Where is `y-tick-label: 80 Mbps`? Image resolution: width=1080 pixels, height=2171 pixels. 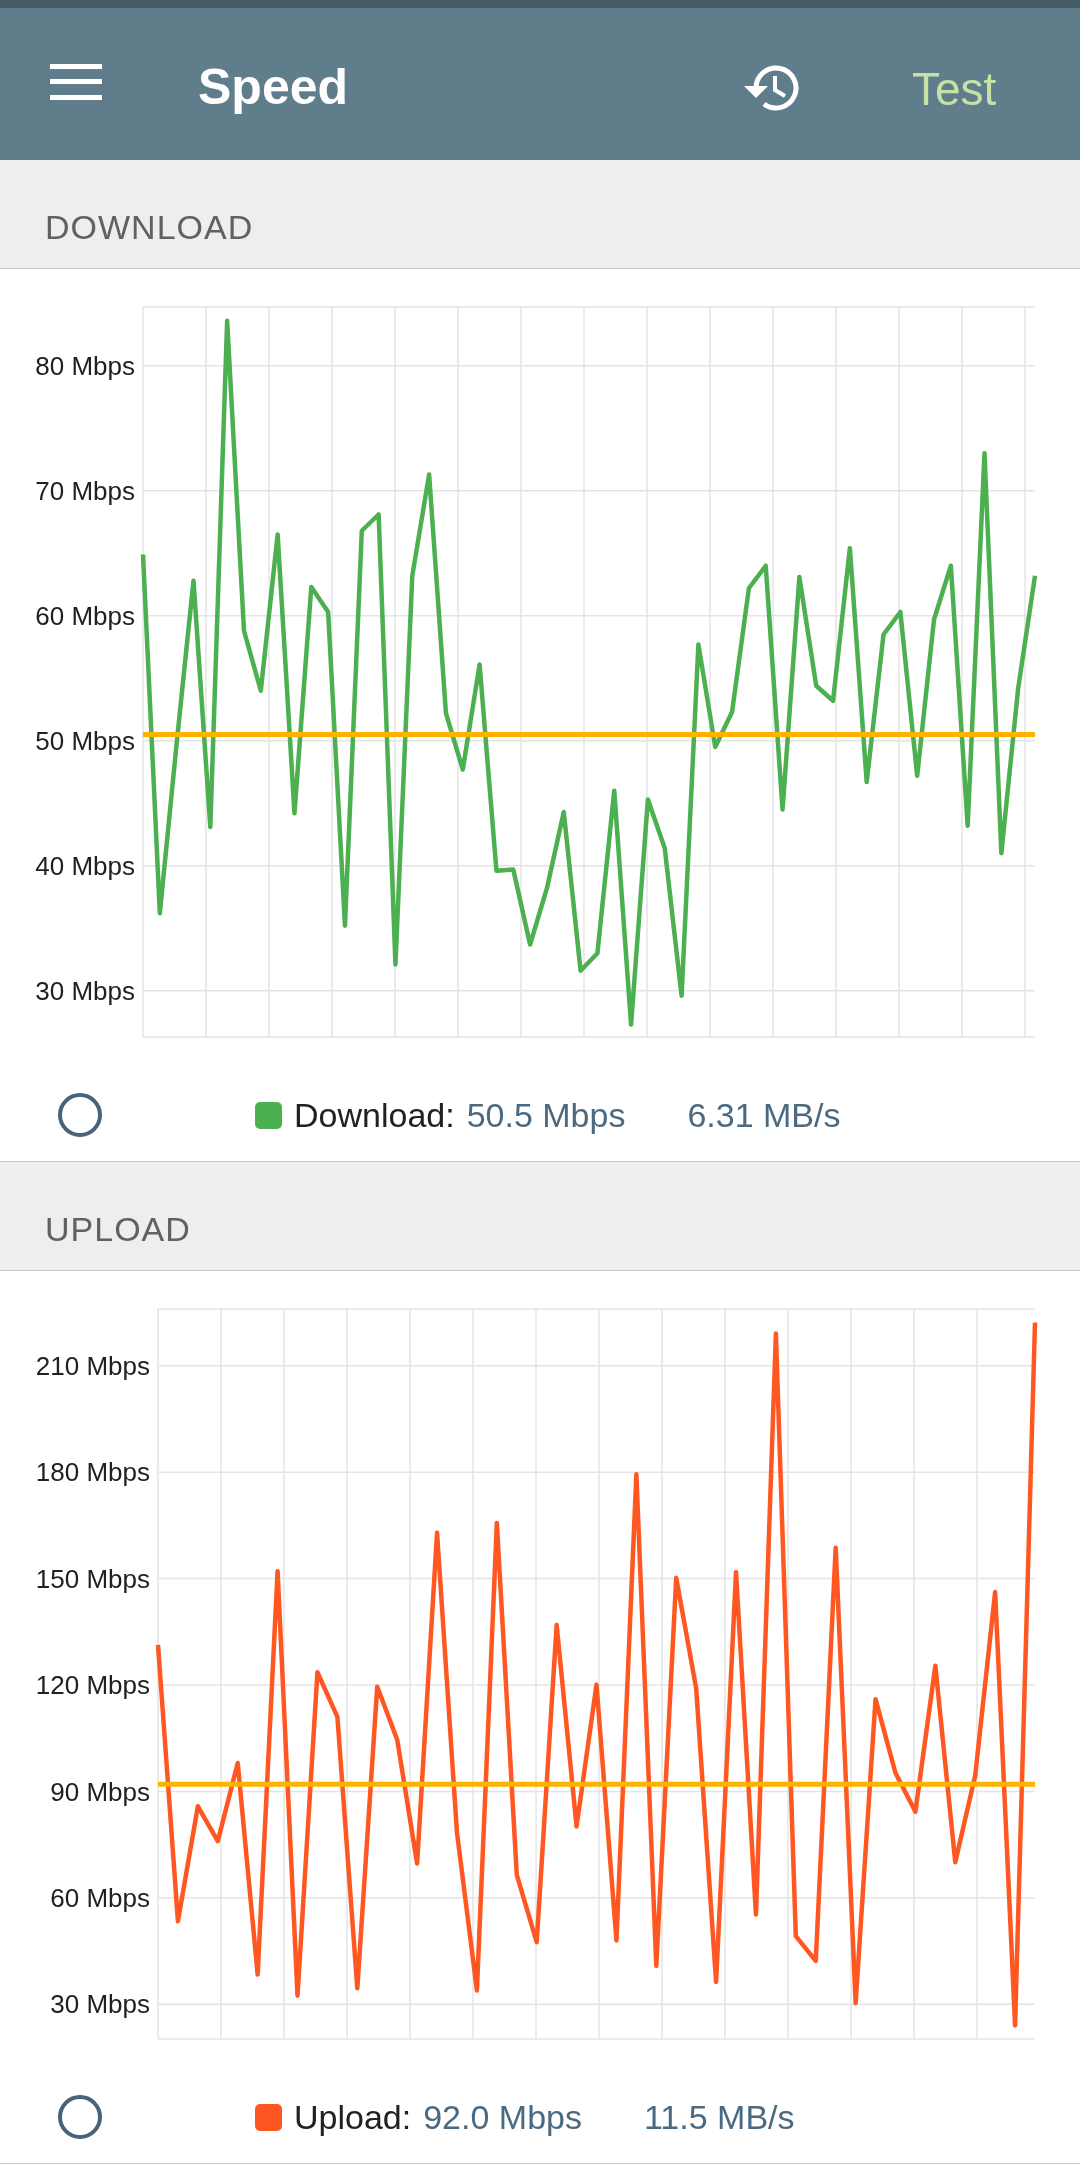
y-tick-label: 80 Mbps is located at coordinates (85, 365).